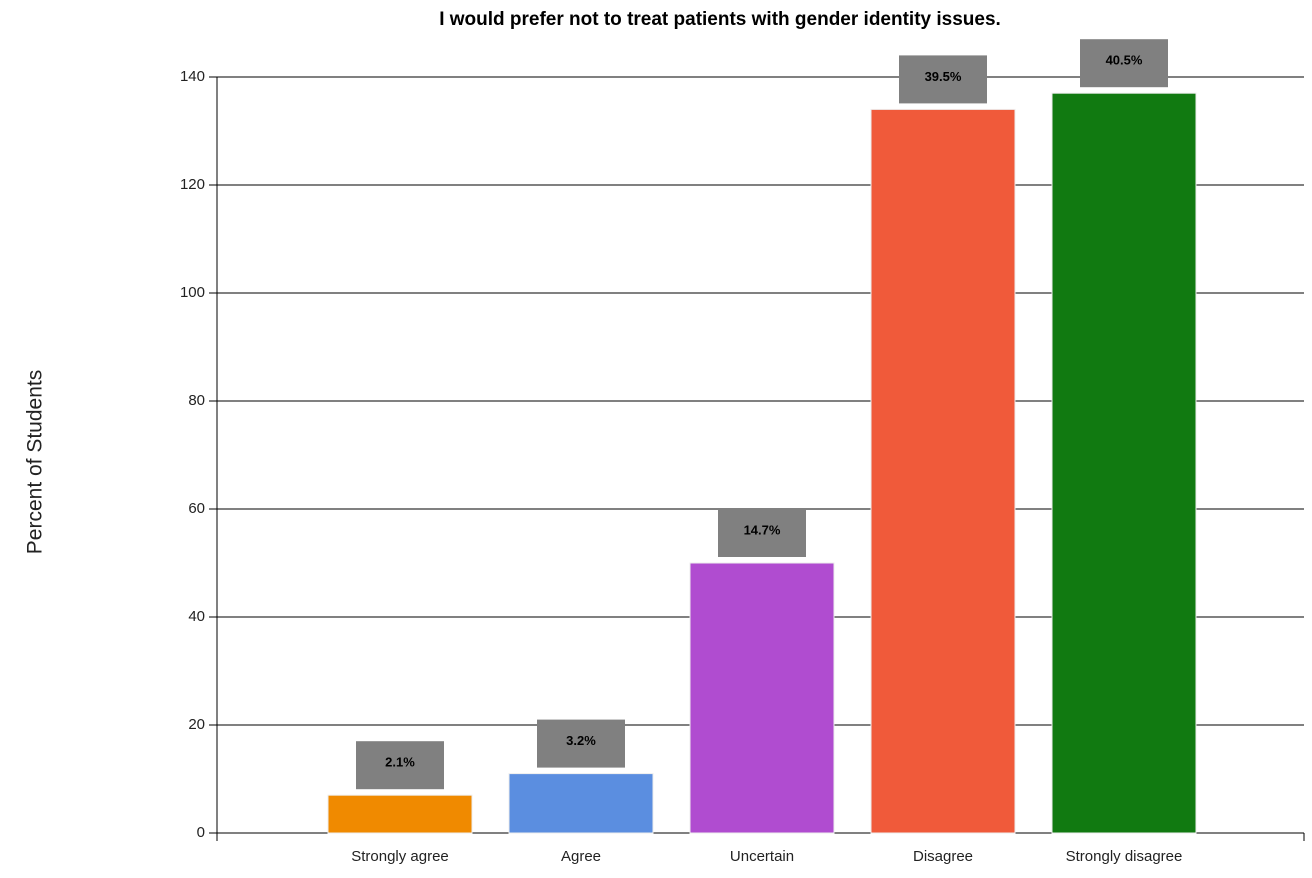  I want to click on y-tick-label: 80, so click(196, 400).